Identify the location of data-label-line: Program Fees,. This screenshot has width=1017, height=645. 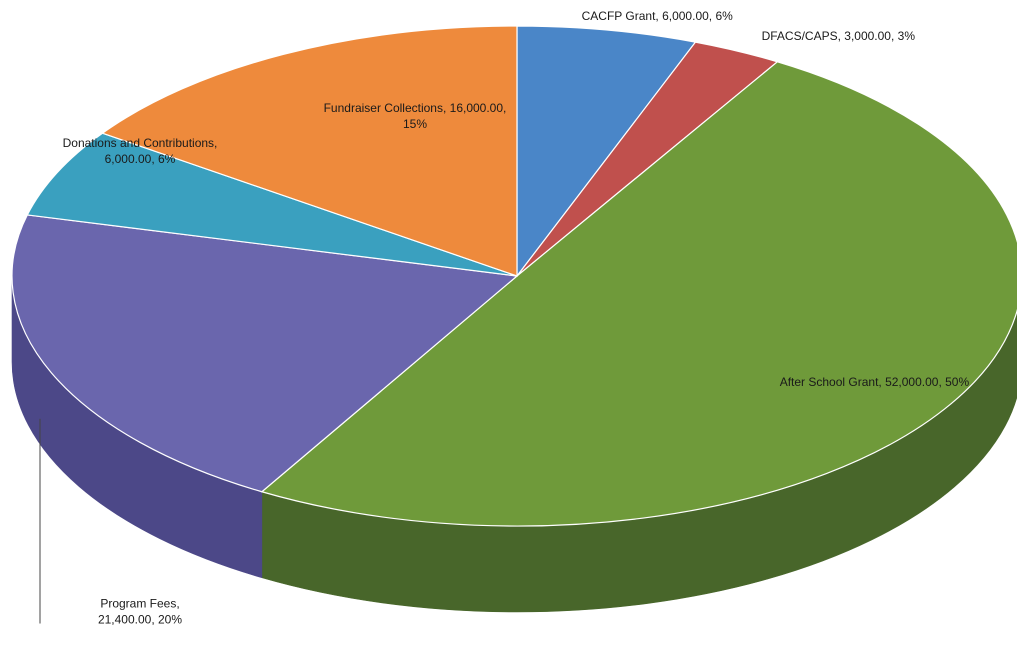
(139, 604).